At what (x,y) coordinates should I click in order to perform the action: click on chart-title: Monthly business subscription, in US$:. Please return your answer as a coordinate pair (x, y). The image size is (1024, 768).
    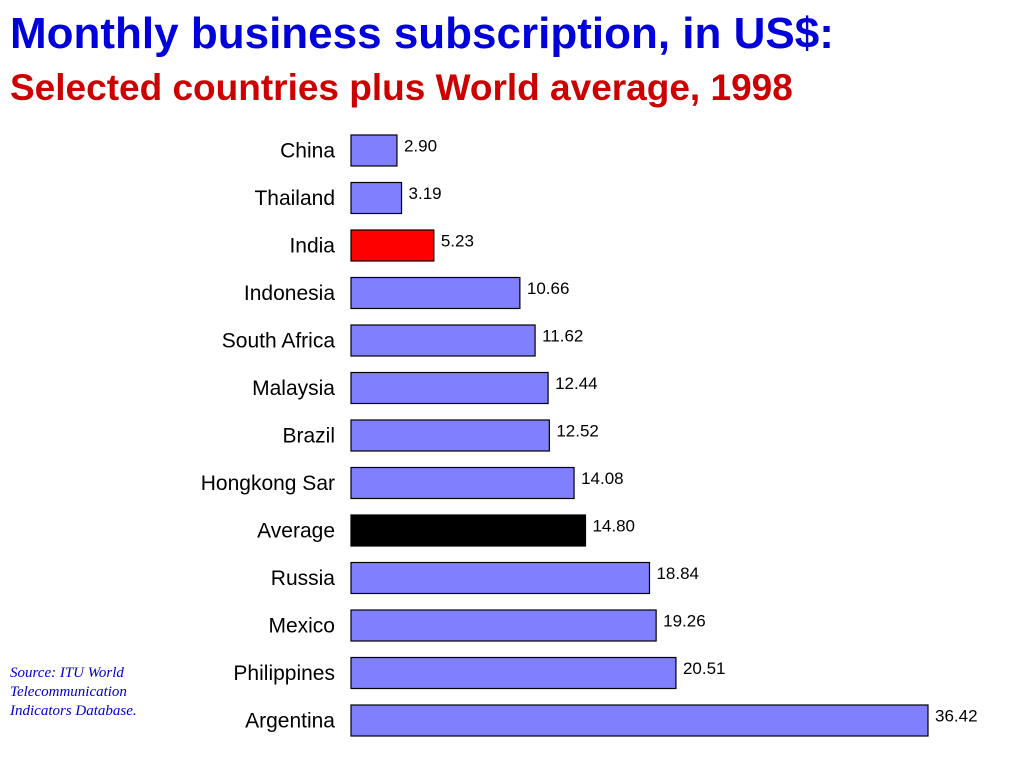
    Looking at the image, I should click on (422, 33).